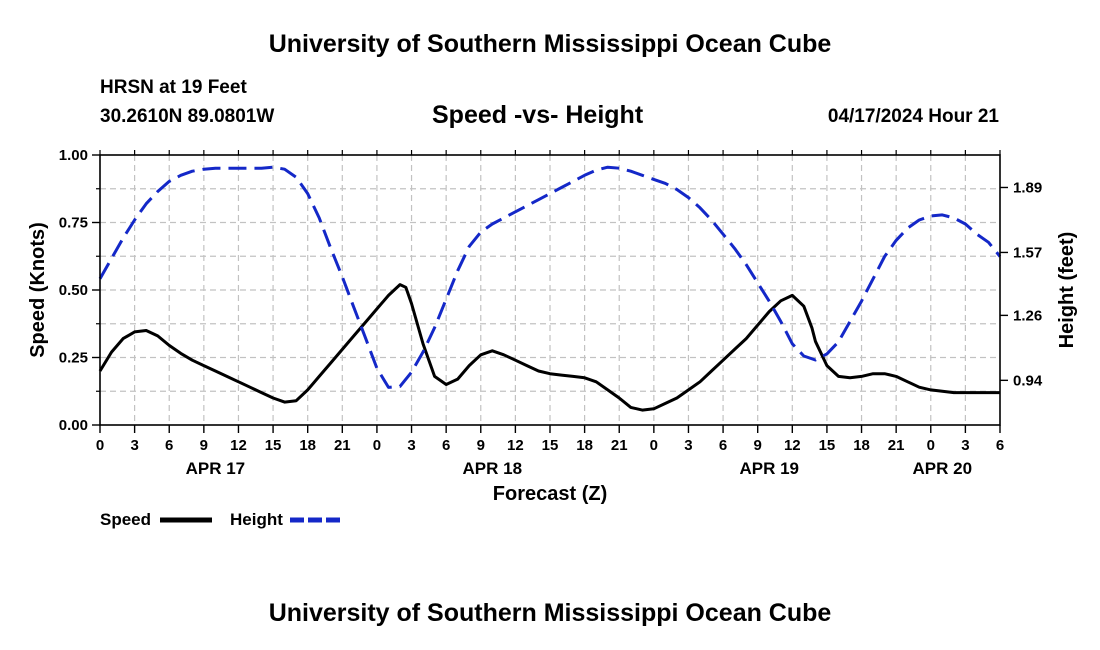 The width and height of the screenshot is (1100, 650). Describe the element at coordinates (1027, 187) in the screenshot. I see `y2-tick-label: 1.89` at that location.